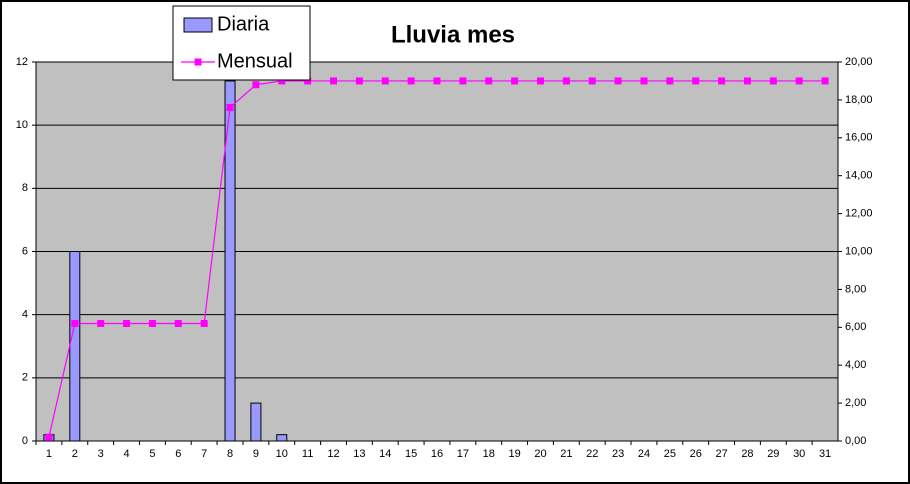 The width and height of the screenshot is (910, 484). Describe the element at coordinates (25, 251) in the screenshot. I see `y-tick-label: 6` at that location.